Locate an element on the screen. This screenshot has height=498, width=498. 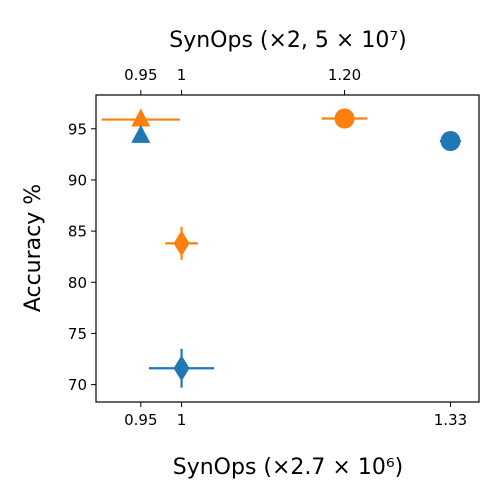
y-tick-label: 70 is located at coordinates (77, 385).